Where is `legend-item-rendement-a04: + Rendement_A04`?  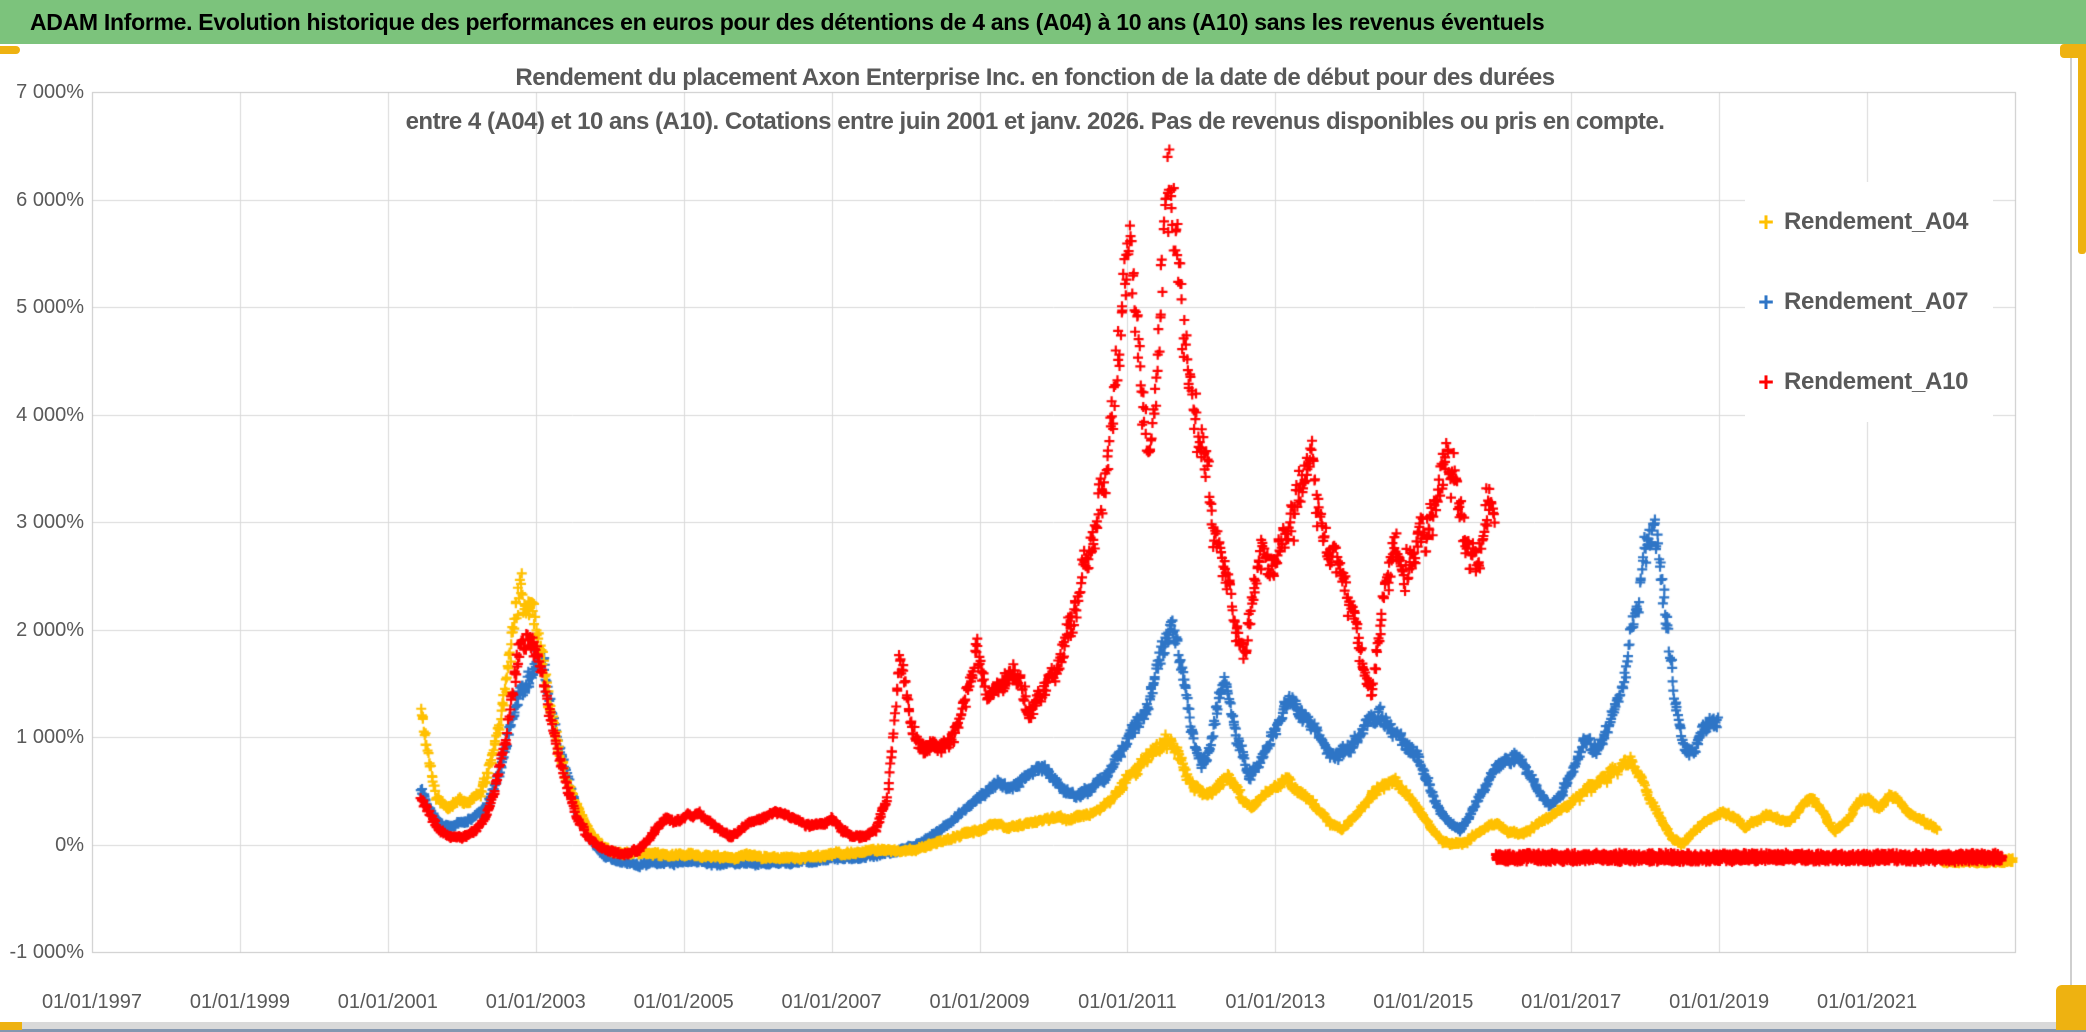
legend-item-rendement-a04: + Rendement_A04 is located at coordinates (1869, 222).